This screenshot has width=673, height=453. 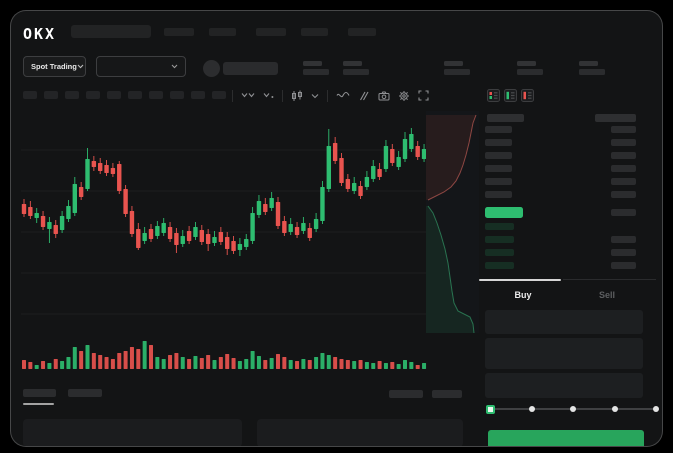 What do you see at coordinates (40, 34) in the screenshot?
I see `okx-logo: OKX` at bounding box center [40, 34].